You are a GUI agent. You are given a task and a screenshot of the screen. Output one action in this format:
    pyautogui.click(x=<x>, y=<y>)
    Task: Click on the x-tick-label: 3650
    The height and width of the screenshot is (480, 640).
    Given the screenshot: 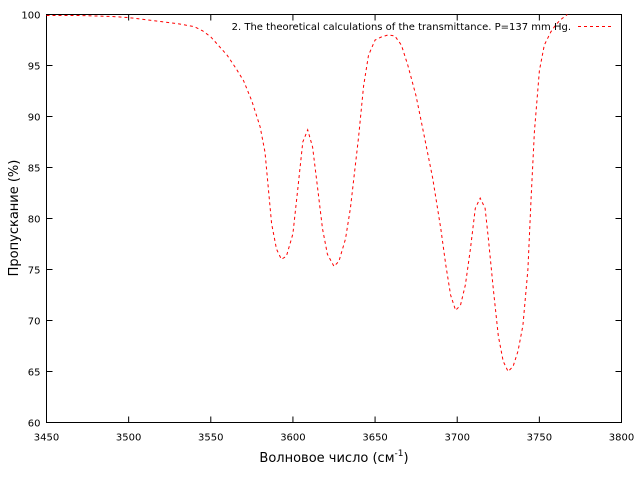 What is the action you would take?
    pyautogui.click(x=374, y=438)
    